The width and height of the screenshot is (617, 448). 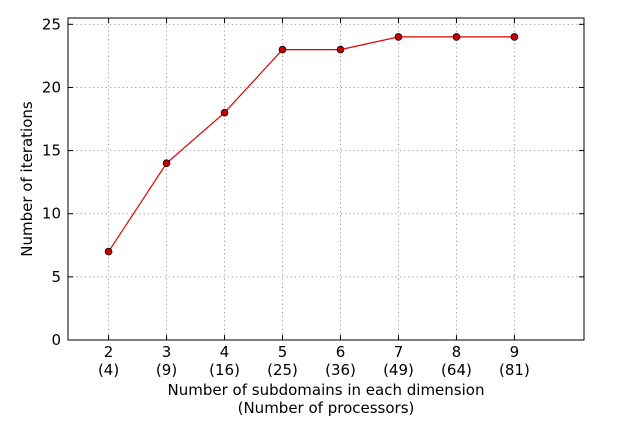 I want to click on y-tick-label: 25, so click(x=51, y=24).